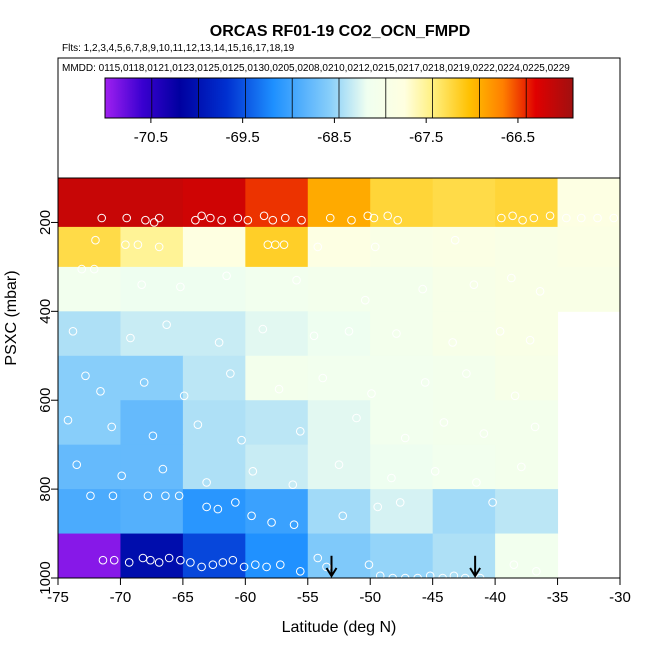 The height and width of the screenshot is (650, 650). I want to click on arrow-head, so click(331, 572).